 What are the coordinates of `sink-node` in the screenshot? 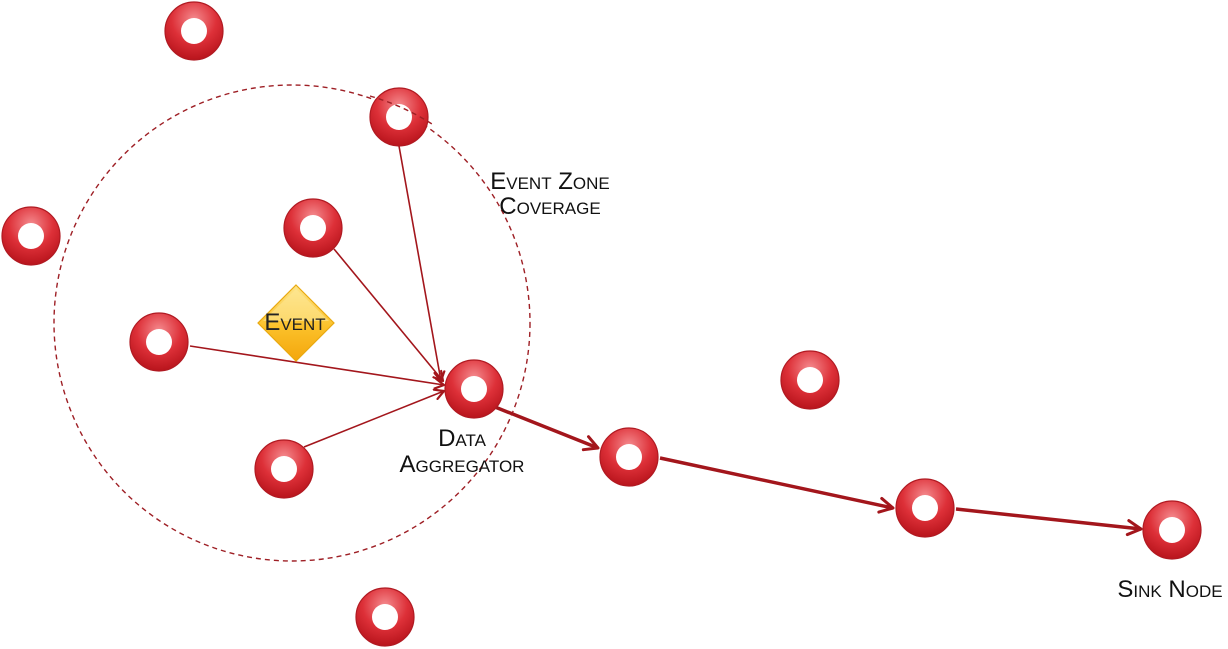 It's located at (1172, 530).